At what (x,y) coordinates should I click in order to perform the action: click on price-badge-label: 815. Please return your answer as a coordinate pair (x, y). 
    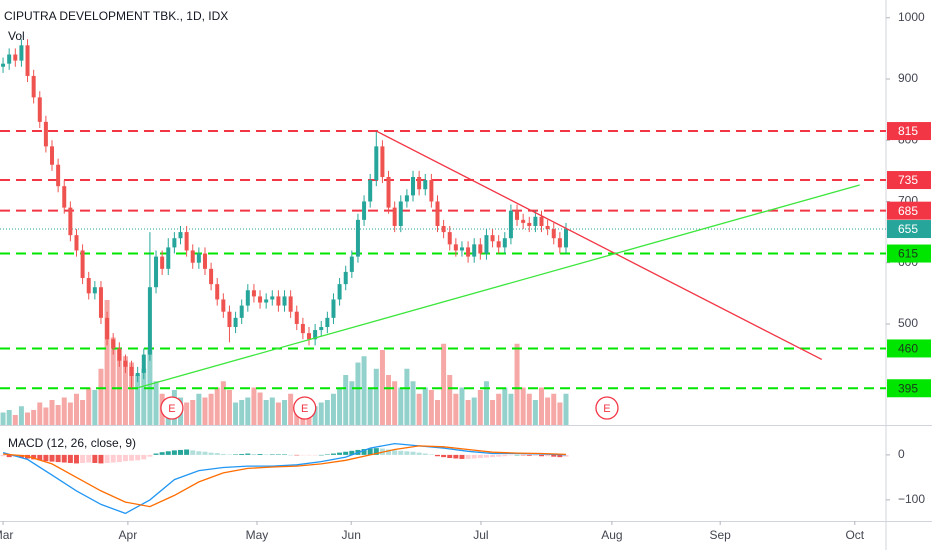
    Looking at the image, I should click on (908, 131).